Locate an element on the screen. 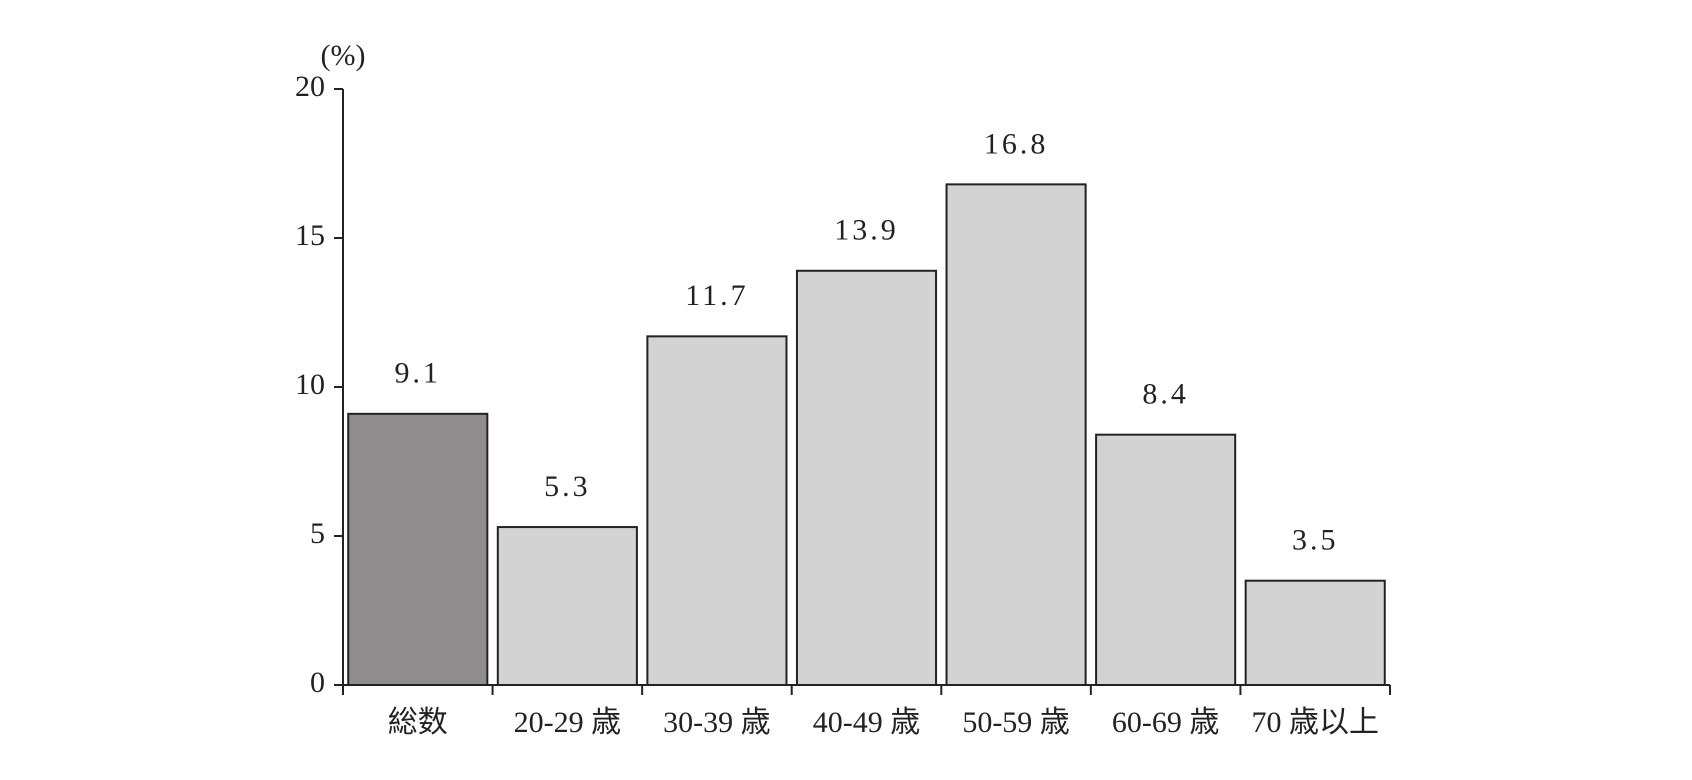 The height and width of the screenshot is (780, 1692). value-label: 16.8 is located at coordinates (1016, 143).